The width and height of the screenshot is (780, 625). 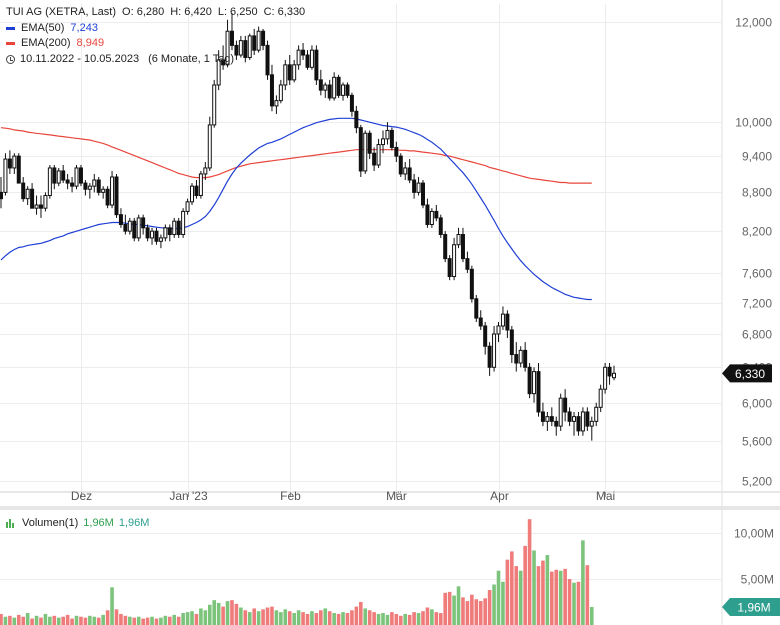 I want to click on last-volume-label: 1,96M, so click(x=753, y=607).